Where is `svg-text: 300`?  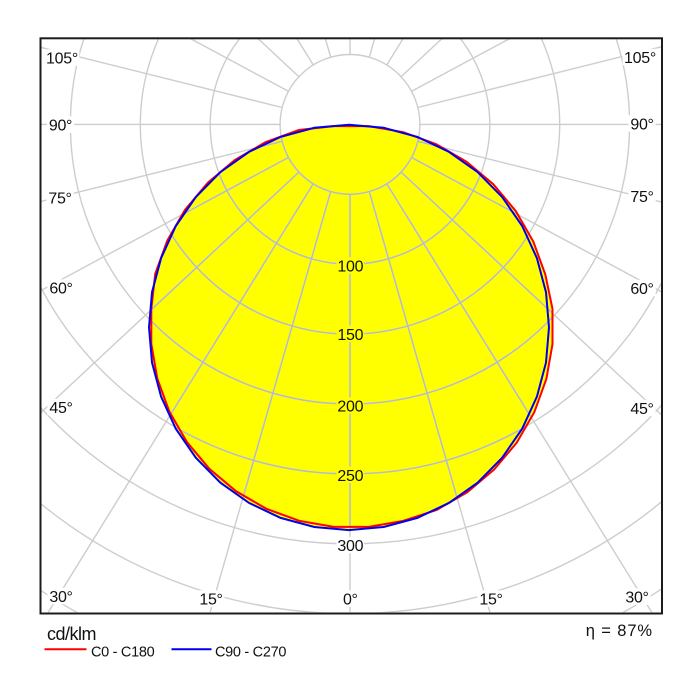
svg-text: 300 is located at coordinates (350, 546).